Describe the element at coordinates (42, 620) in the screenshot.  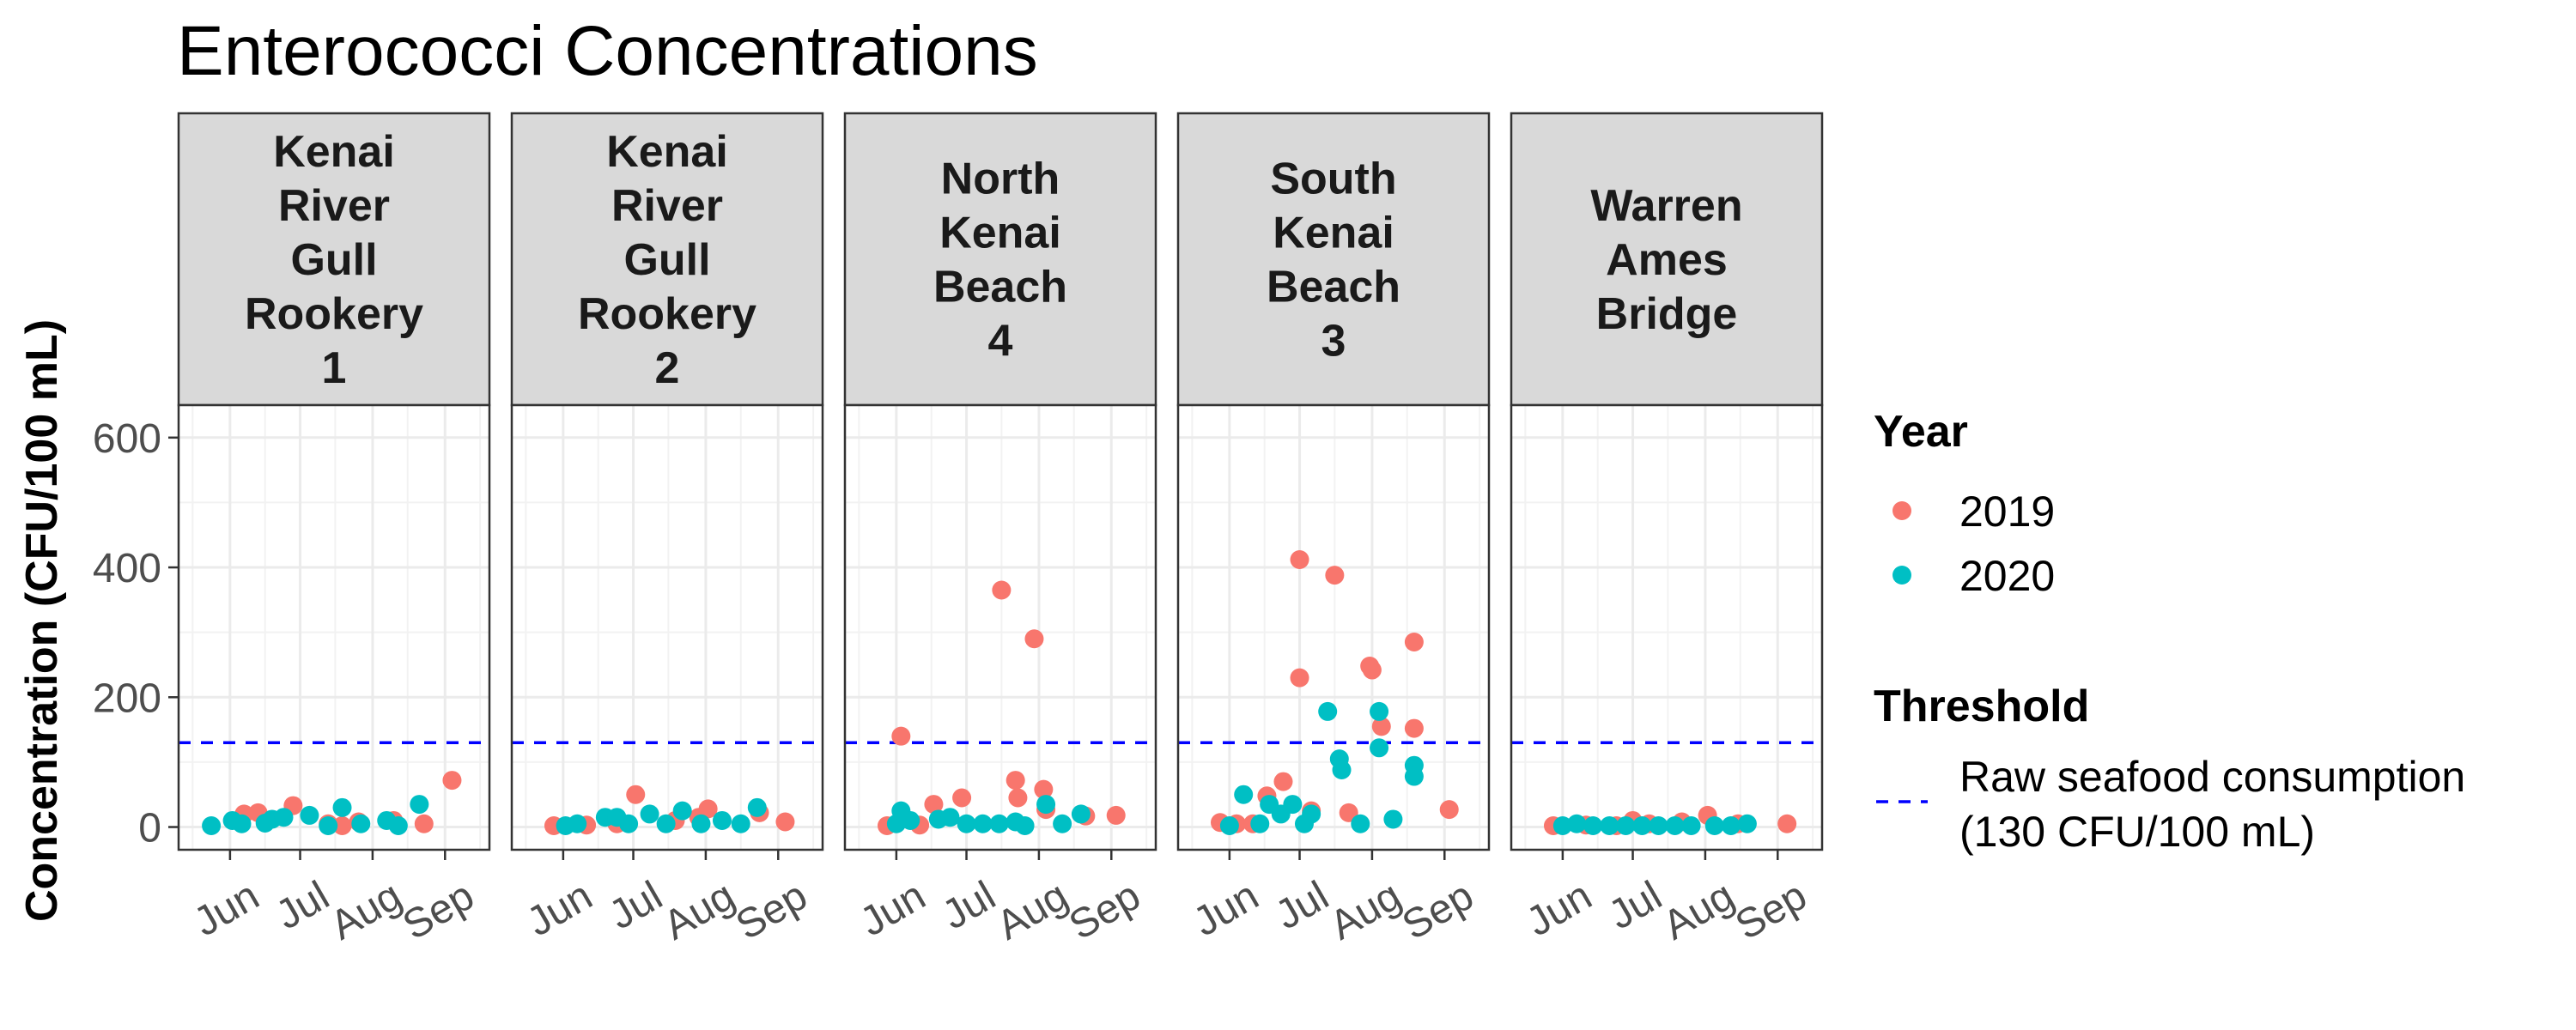
I see `y-axis-label: Concentration (CFU/100 mL)` at that location.